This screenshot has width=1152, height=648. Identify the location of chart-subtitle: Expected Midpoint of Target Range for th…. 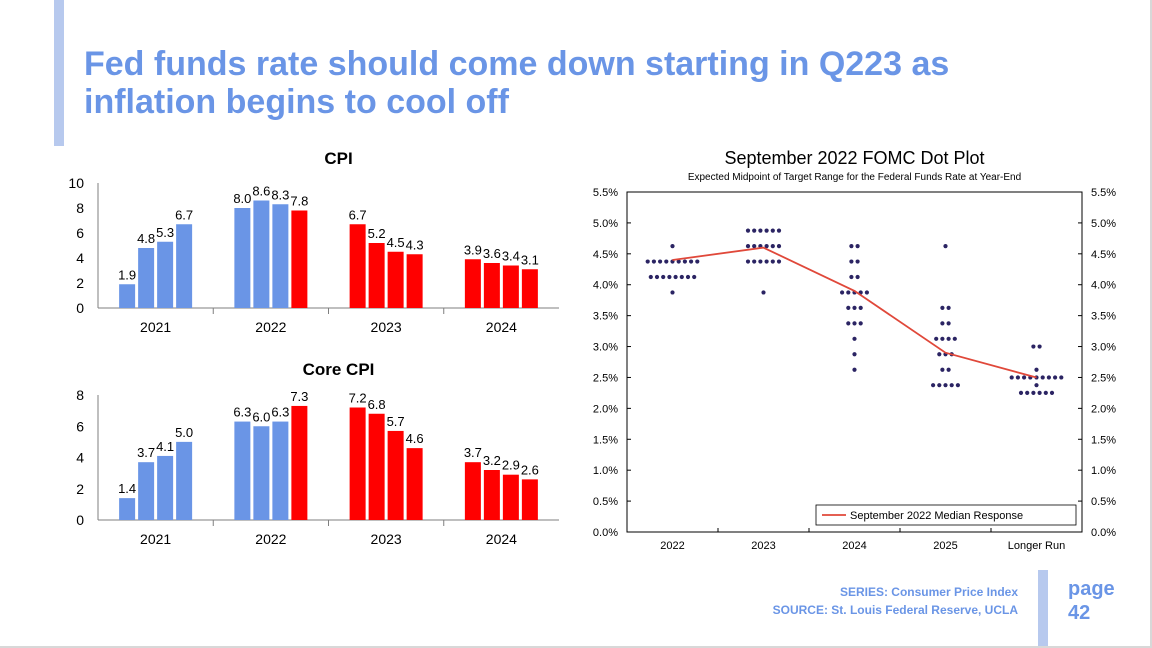
(854, 177).